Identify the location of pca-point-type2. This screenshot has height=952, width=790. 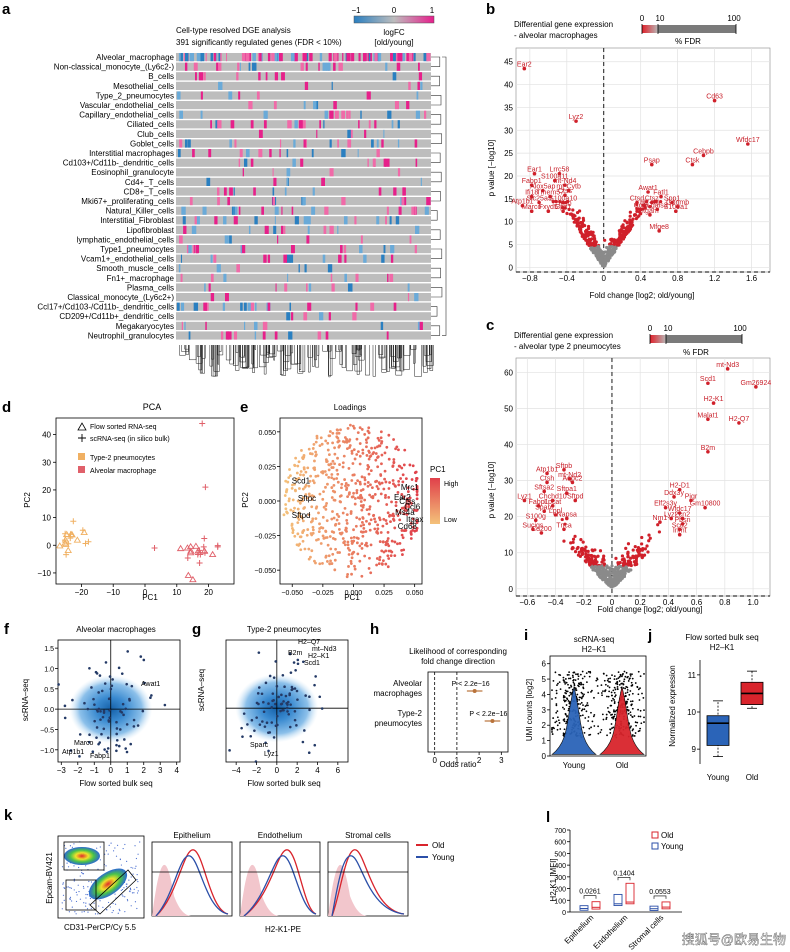
(59, 545).